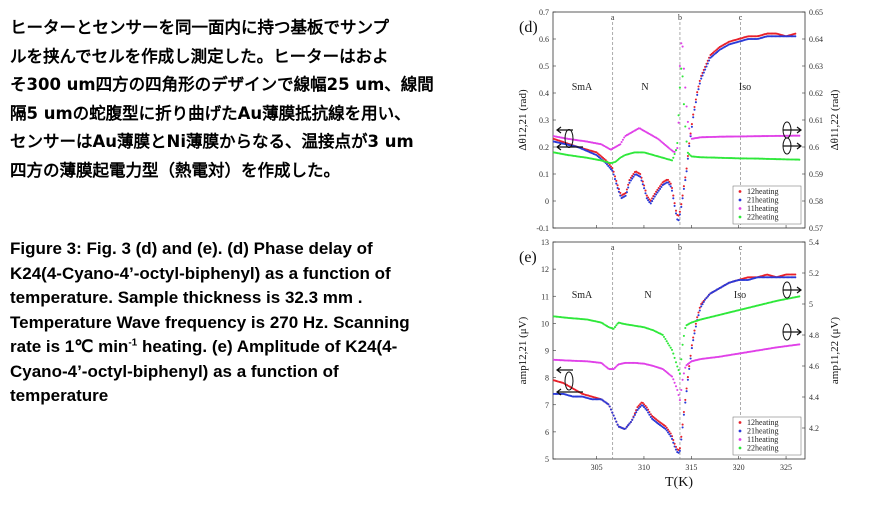  What do you see at coordinates (544, 120) in the screenshot?
I see `y-tick-label-left: 0.3` at bounding box center [544, 120].